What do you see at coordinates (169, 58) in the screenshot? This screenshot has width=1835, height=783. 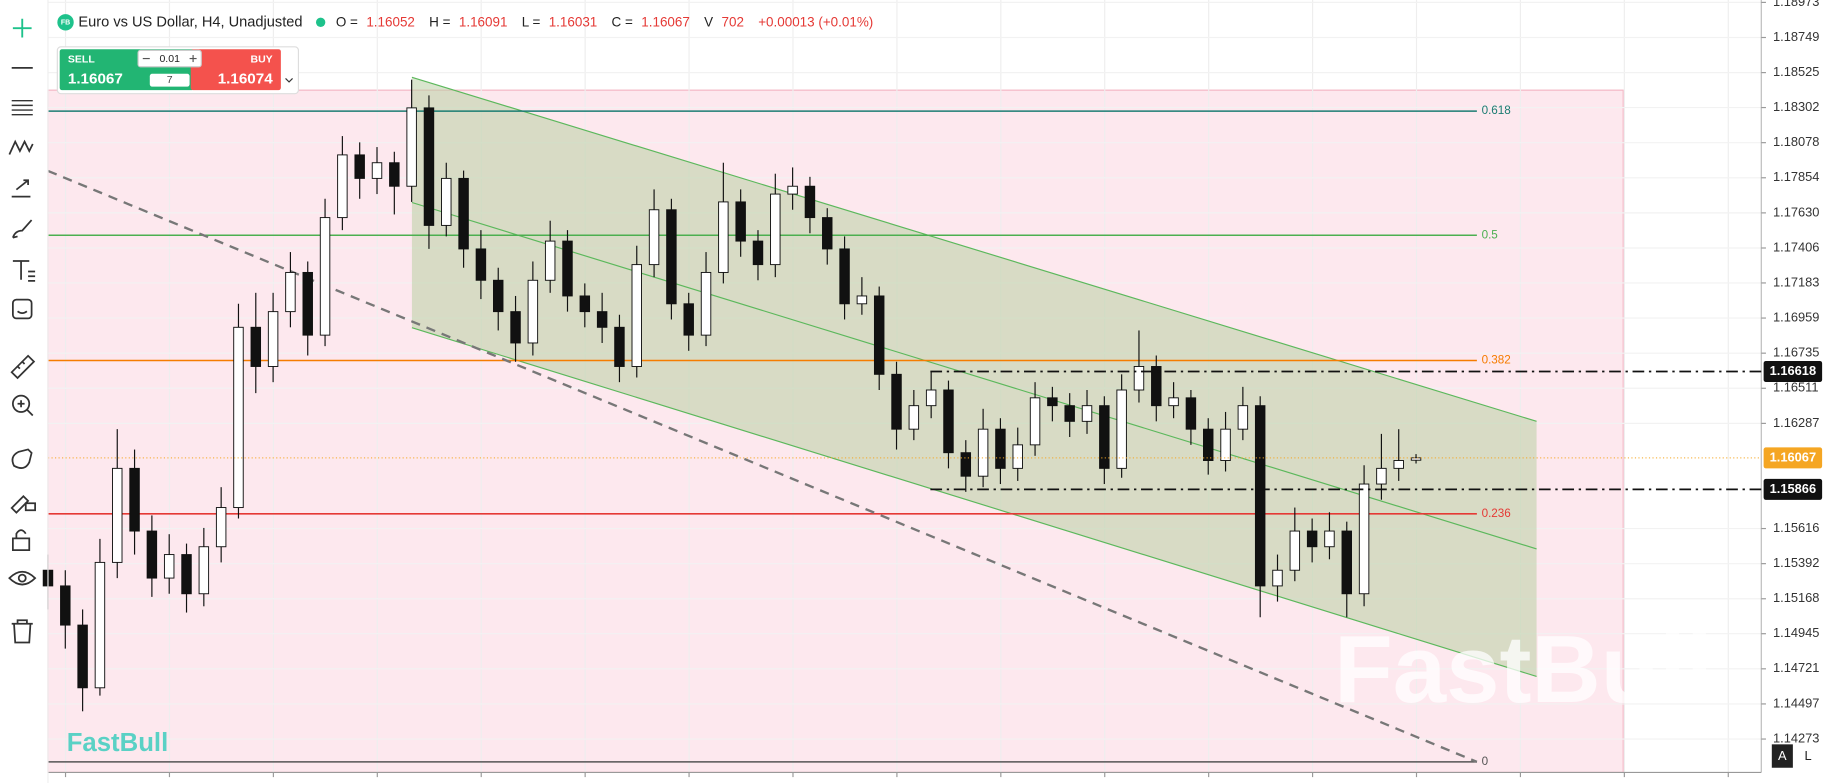 I see `lot-input` at bounding box center [169, 58].